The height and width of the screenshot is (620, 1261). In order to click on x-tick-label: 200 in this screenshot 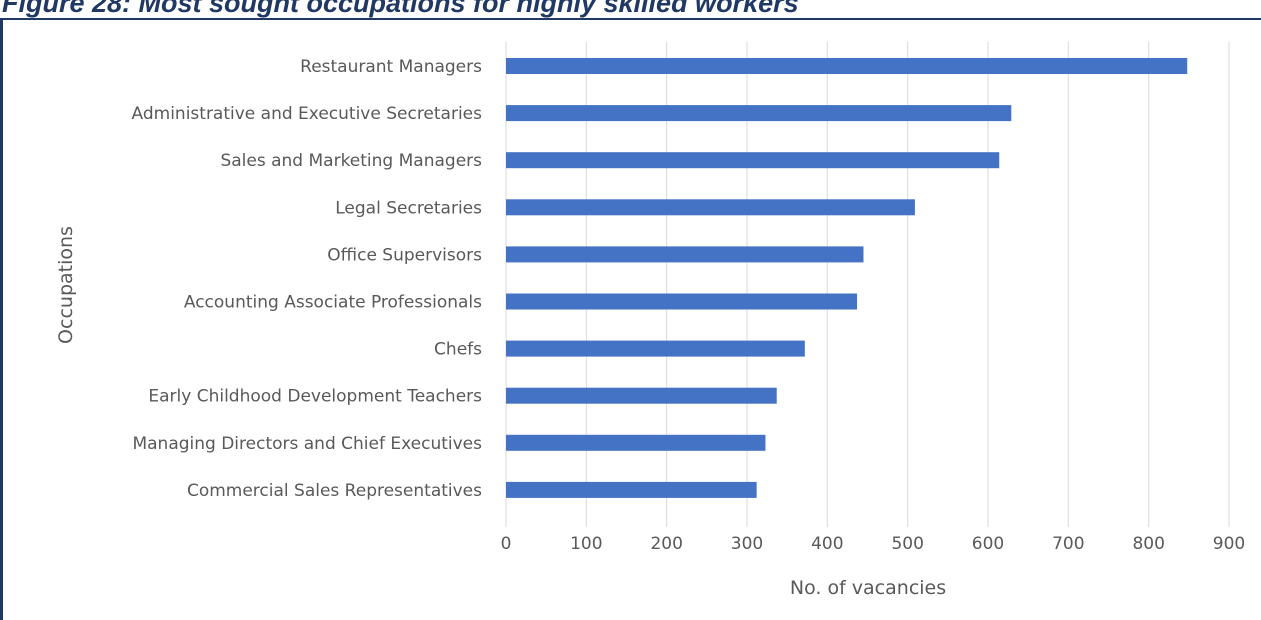, I will do `click(666, 544)`.